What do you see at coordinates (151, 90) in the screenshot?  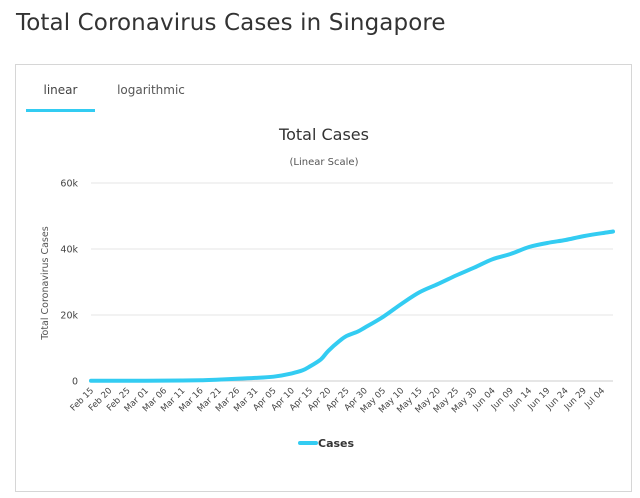 I see `tab-logarithmic: logarithmic` at bounding box center [151, 90].